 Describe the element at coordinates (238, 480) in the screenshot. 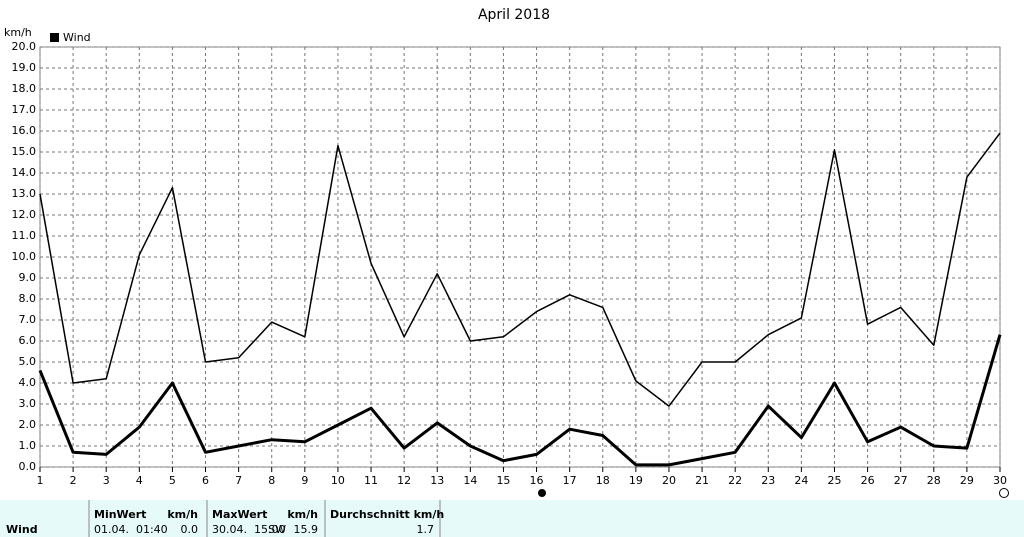

I see `x-tick-label: 7` at that location.